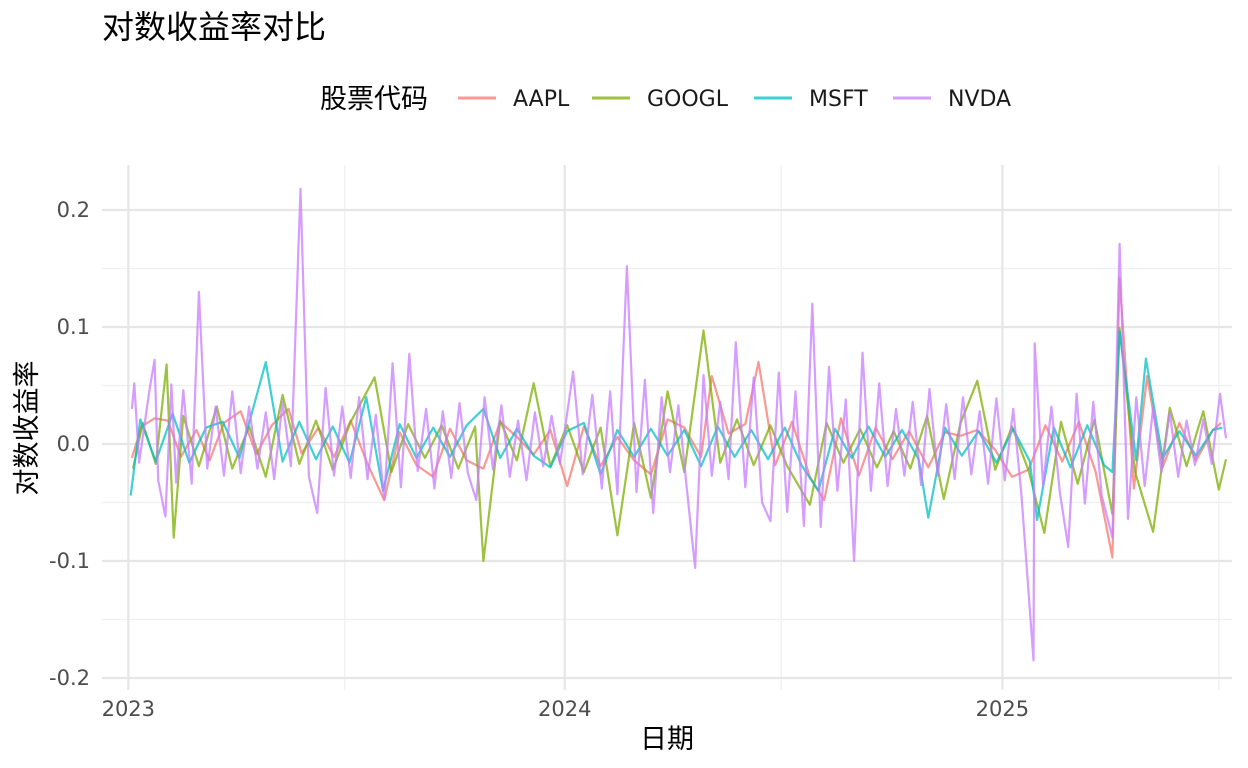 The height and width of the screenshot is (768, 1248). Describe the element at coordinates (688, 99) in the screenshot. I see `legend-label-googl: GOOGL` at that location.